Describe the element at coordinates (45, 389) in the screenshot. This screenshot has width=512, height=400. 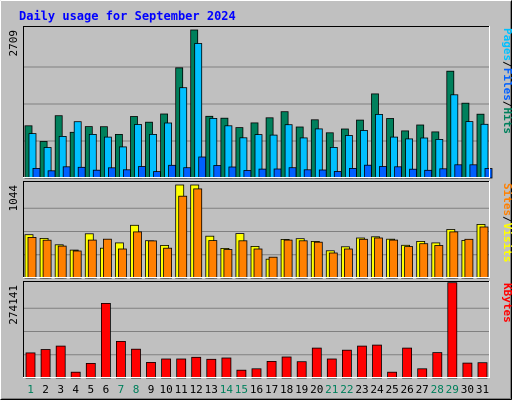
I see `x-tick-label-2: 2` at that location.